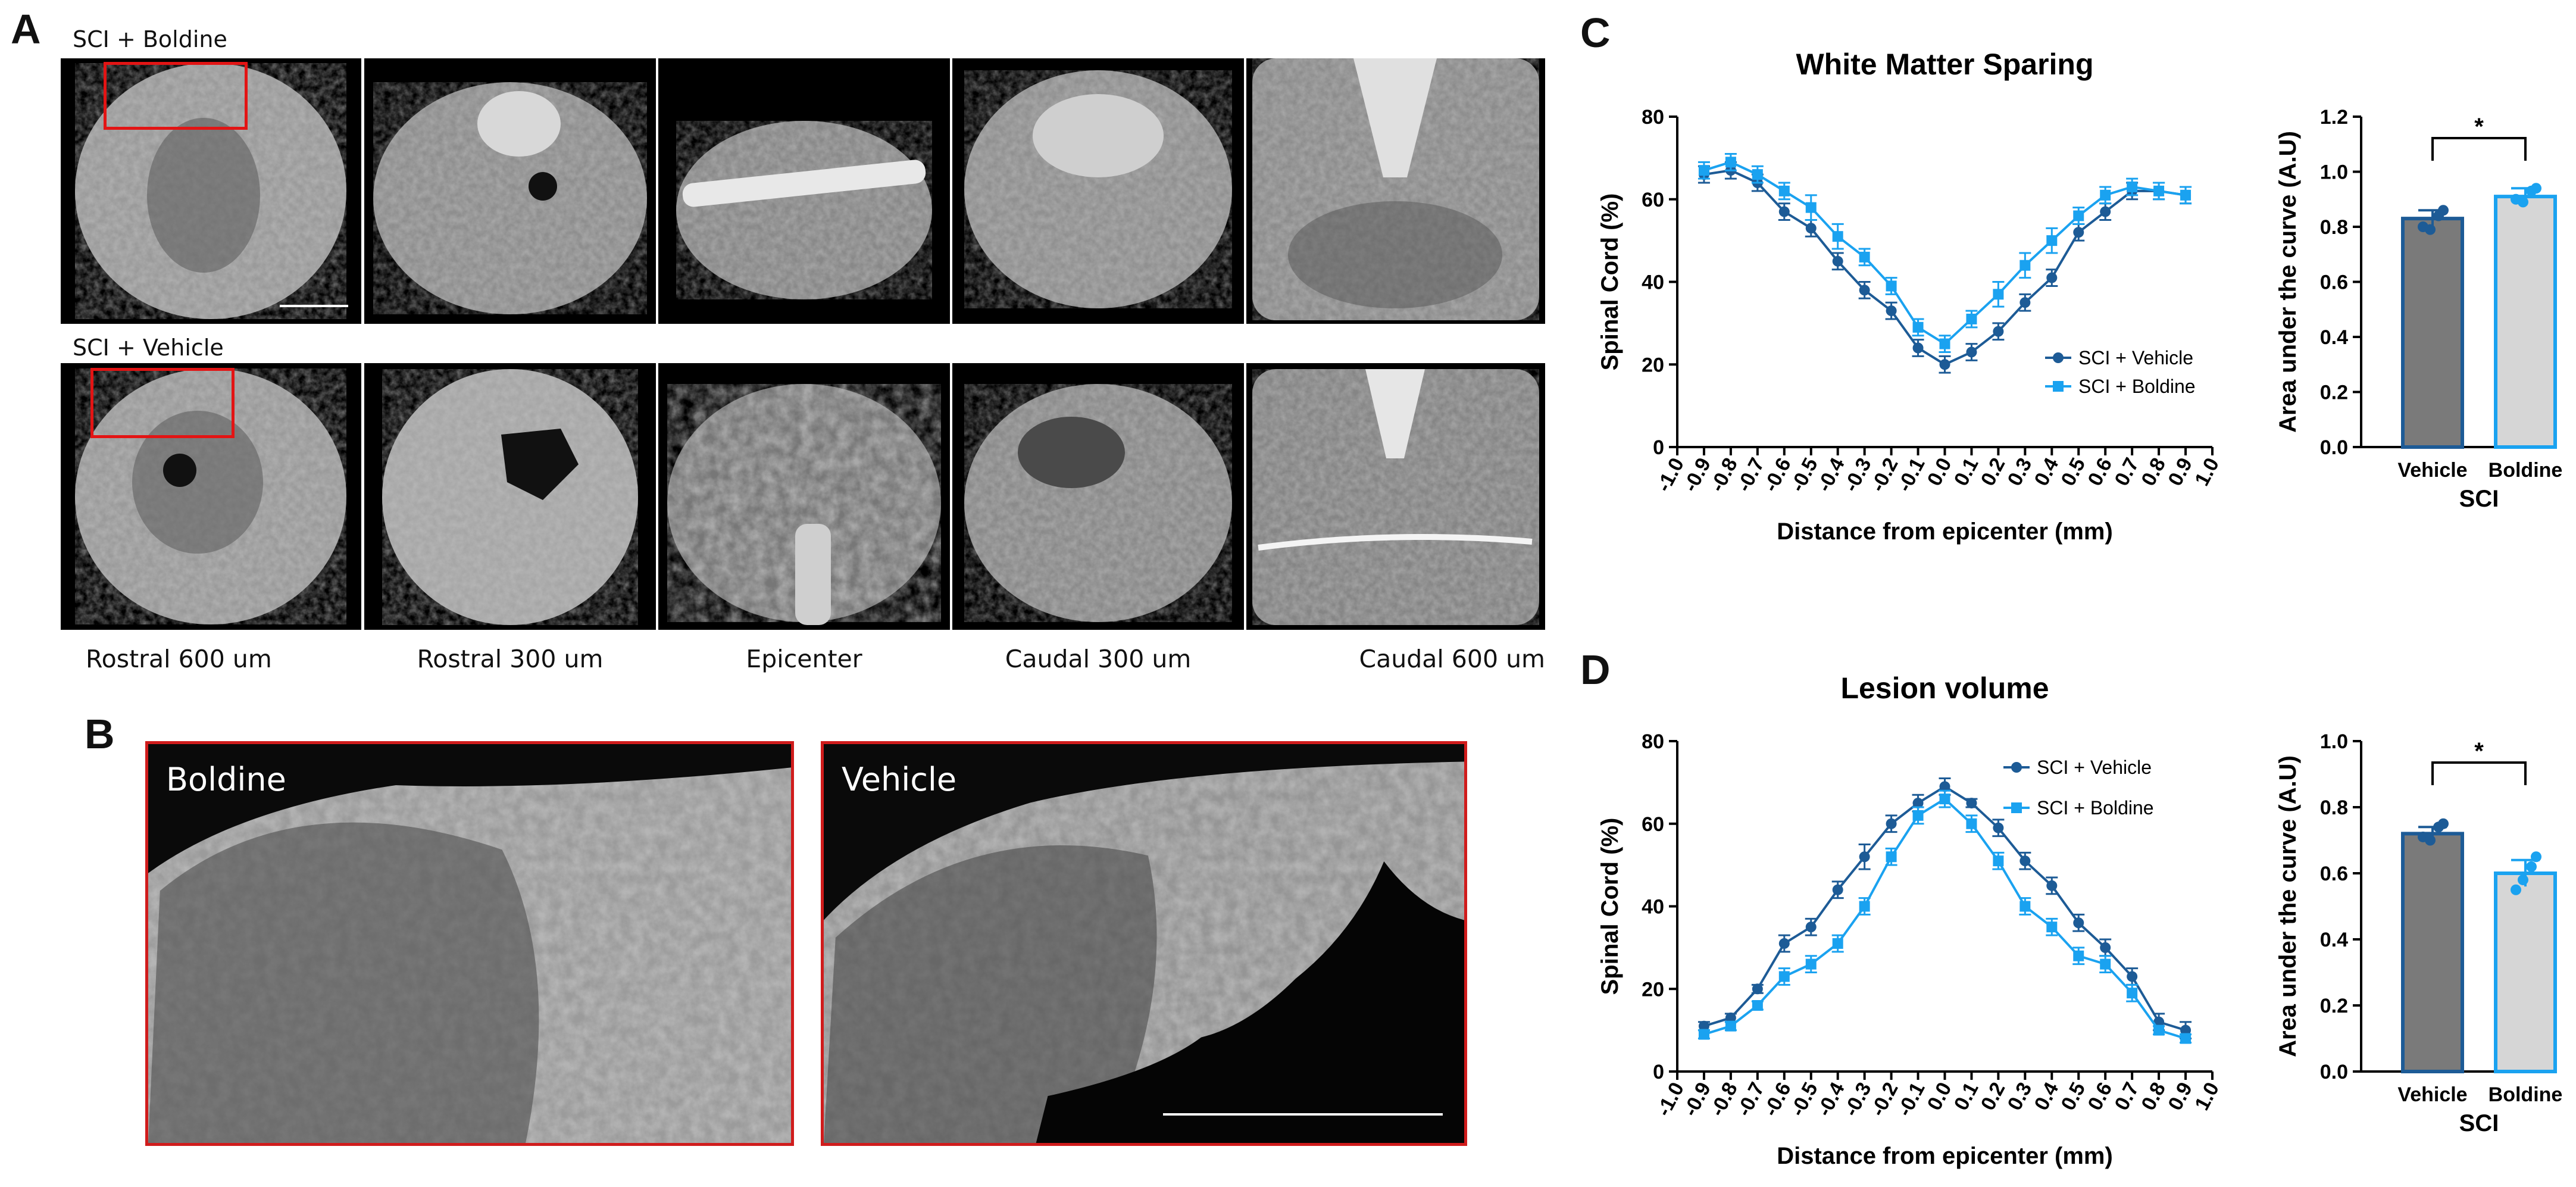 The height and width of the screenshot is (1187, 2576). I want to click on row-label-vehicle: SCI + Vehicle, so click(148, 348).